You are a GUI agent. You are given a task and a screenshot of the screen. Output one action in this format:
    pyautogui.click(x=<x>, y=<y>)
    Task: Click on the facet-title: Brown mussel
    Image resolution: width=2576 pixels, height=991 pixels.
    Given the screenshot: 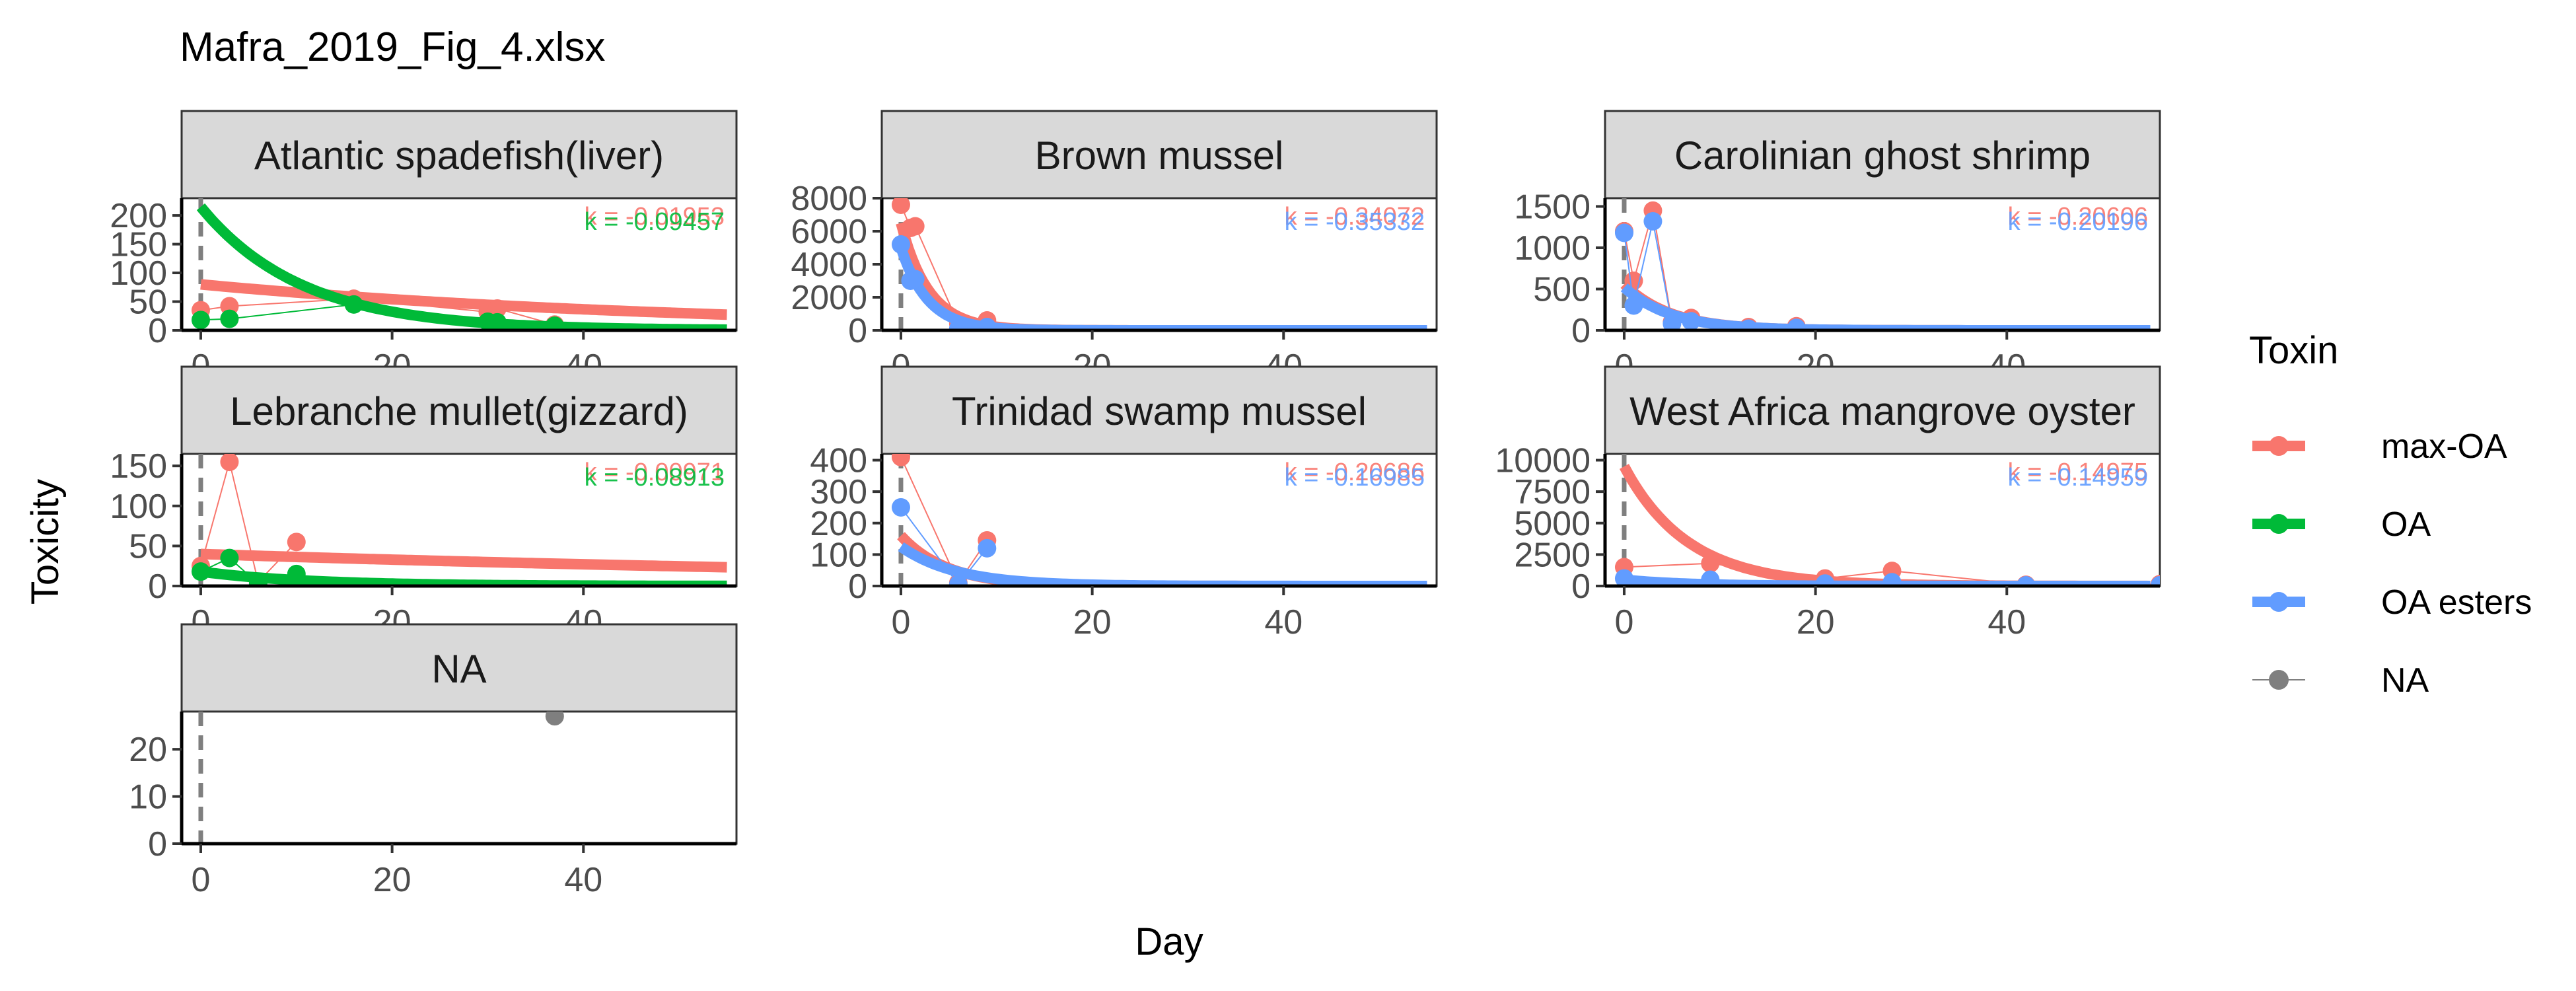 What is the action you would take?
    pyautogui.click(x=1160, y=155)
    